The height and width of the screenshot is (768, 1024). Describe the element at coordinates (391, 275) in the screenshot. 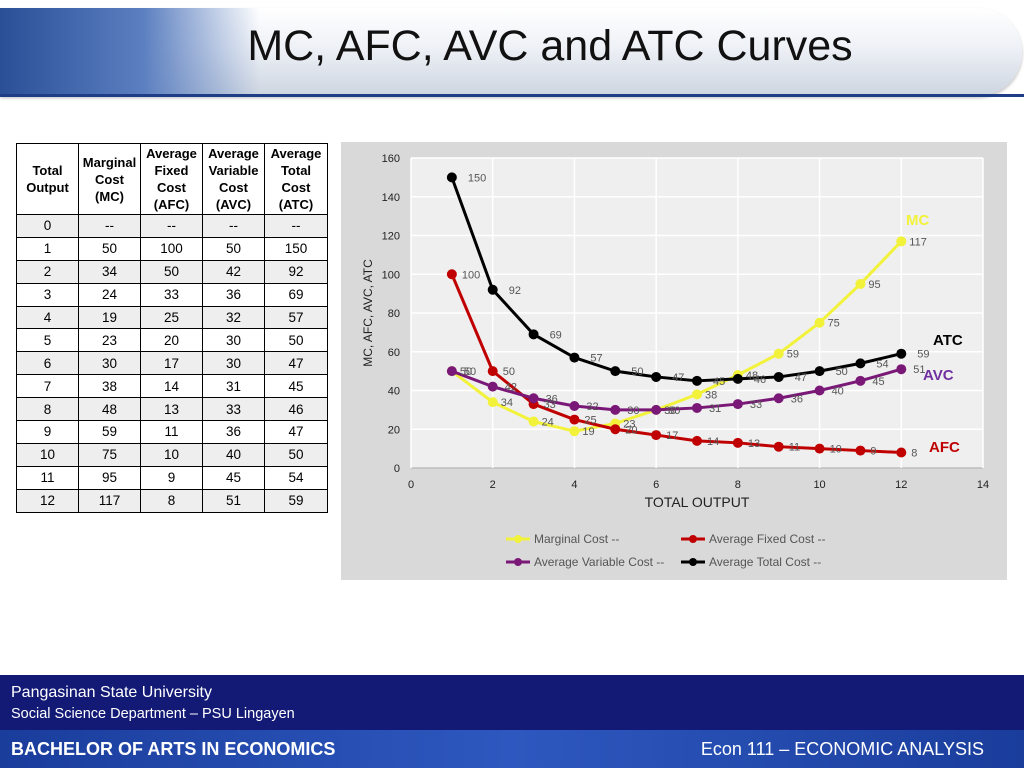

I see `y-tick-label: 100` at that location.